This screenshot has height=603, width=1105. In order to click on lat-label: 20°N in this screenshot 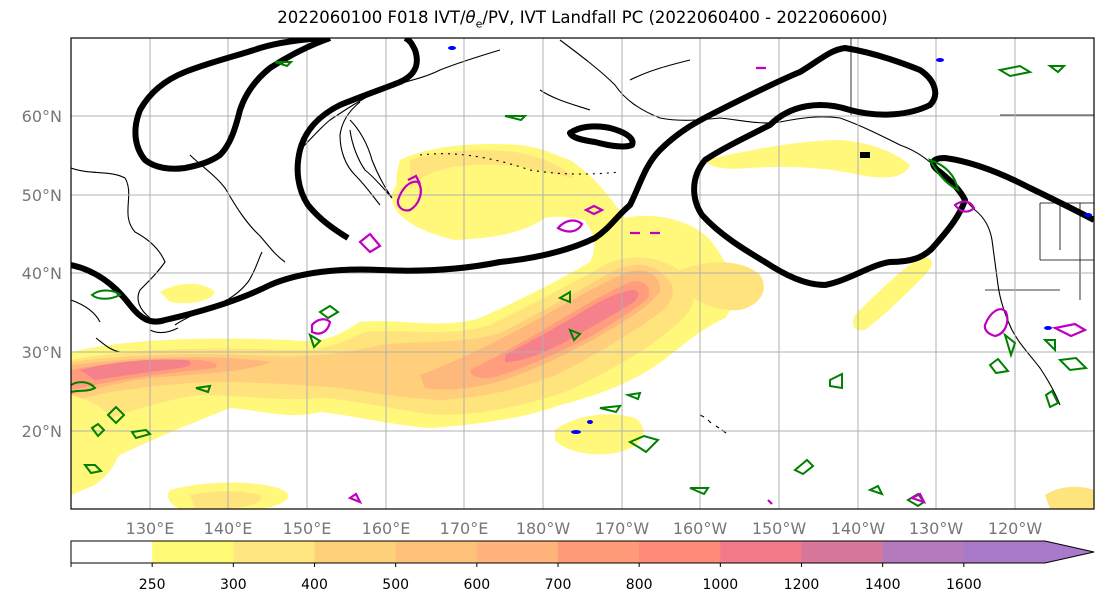, I will do `click(42, 431)`.